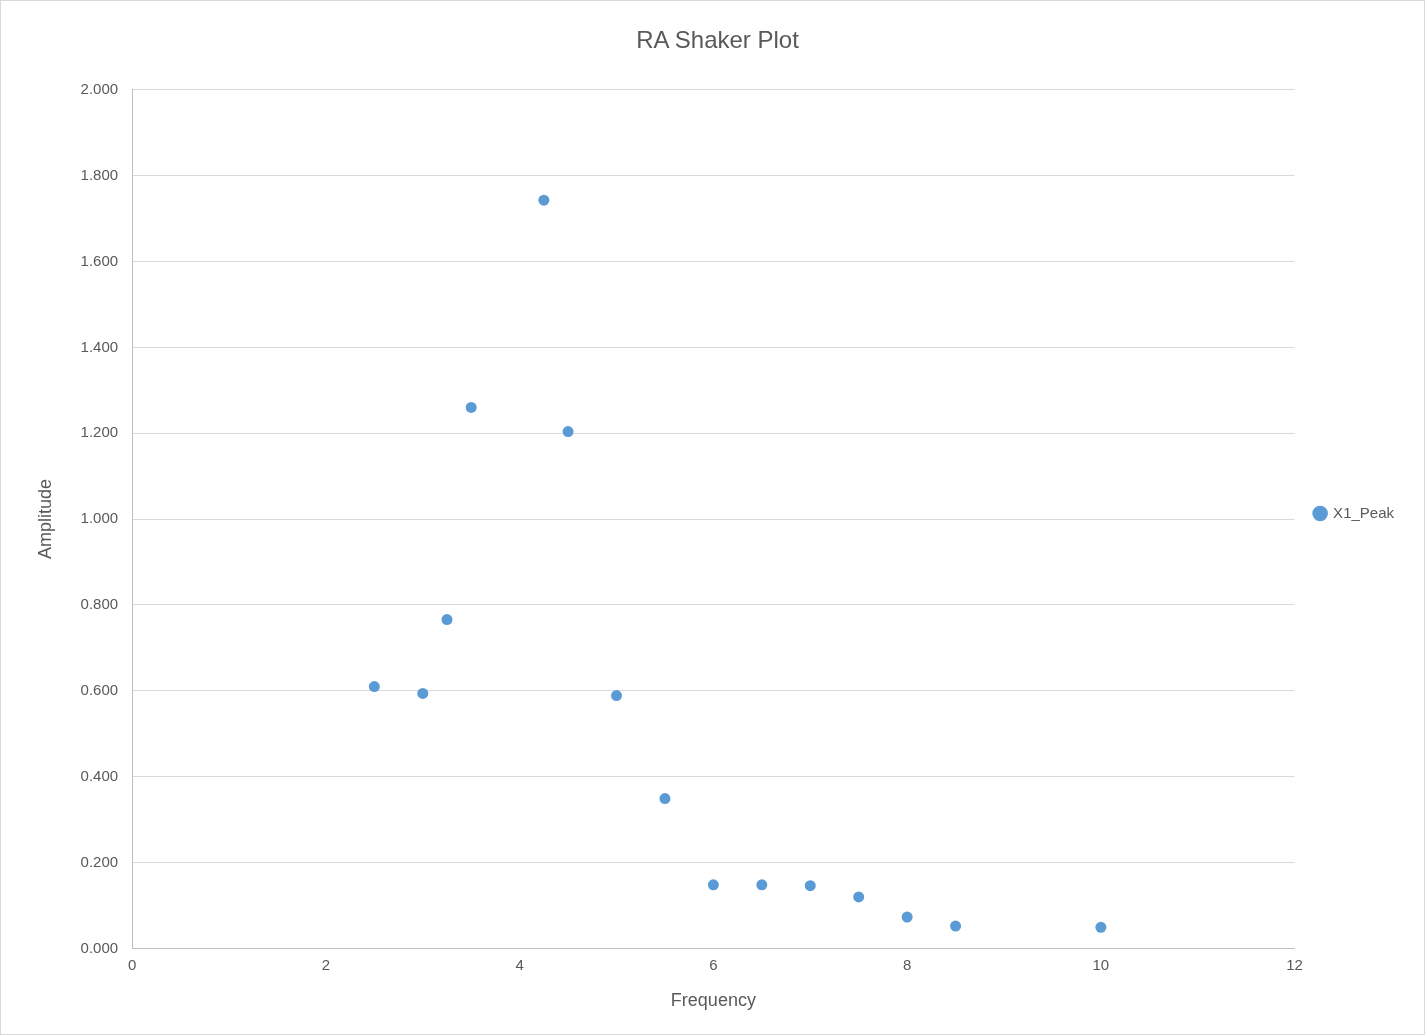  Describe the element at coordinates (132, 964) in the screenshot. I see `x-tick-label: 0` at that location.